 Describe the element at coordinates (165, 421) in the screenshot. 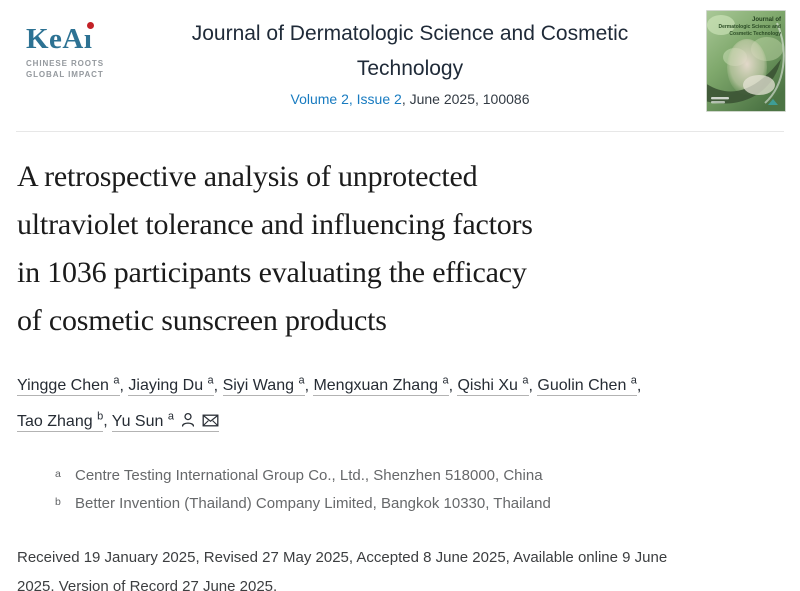

I see `author-link: Yu Sun a` at that location.